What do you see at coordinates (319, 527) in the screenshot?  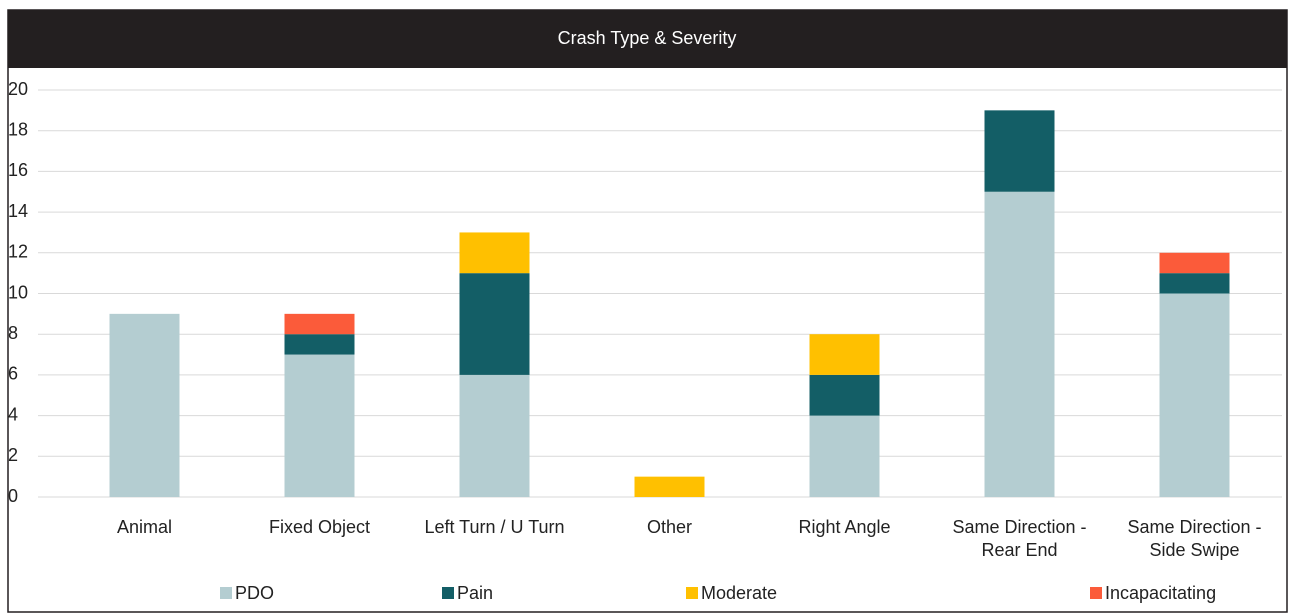 I see `x-tick-label: Fixed Object` at bounding box center [319, 527].